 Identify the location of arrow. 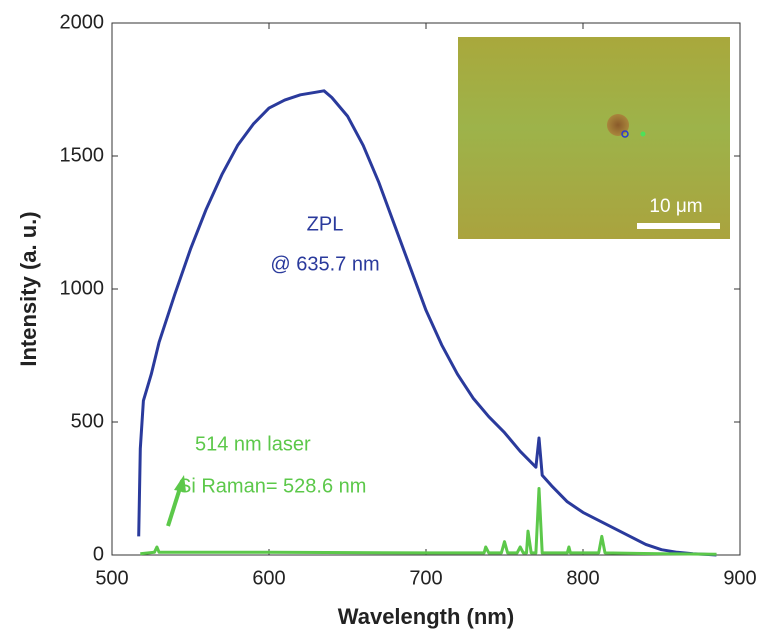
(176, 501).